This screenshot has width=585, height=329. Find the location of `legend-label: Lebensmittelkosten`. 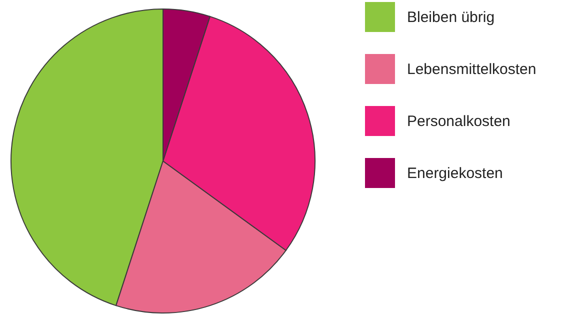

legend-label: Lebensmittelkosten is located at coordinates (471, 69).